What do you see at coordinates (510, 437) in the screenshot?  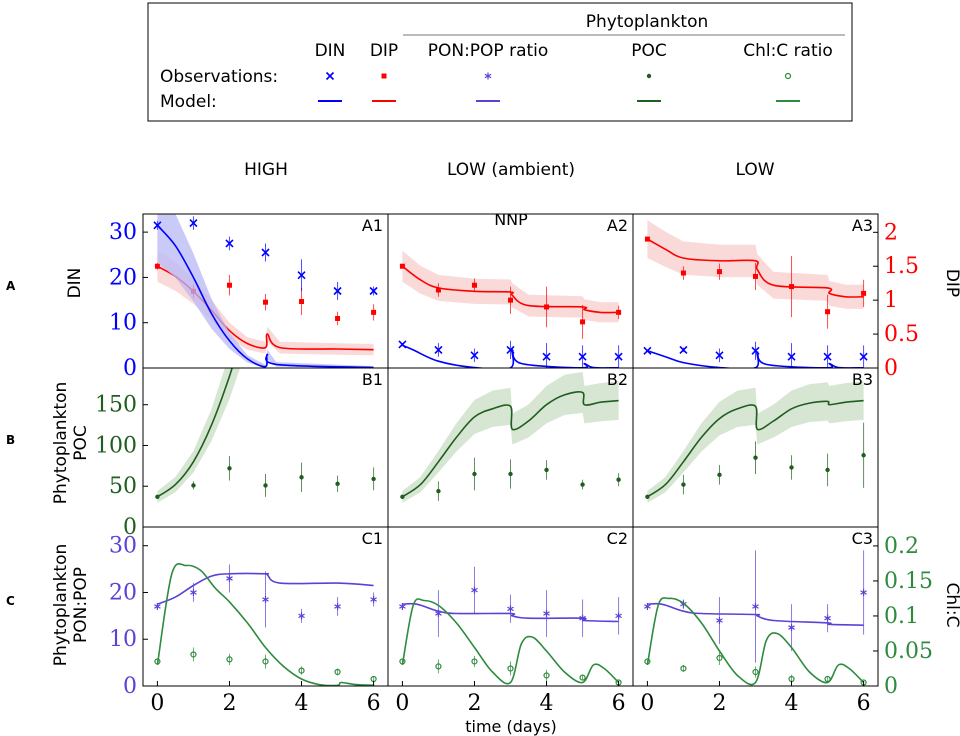 I see `panel-b2` at bounding box center [510, 437].